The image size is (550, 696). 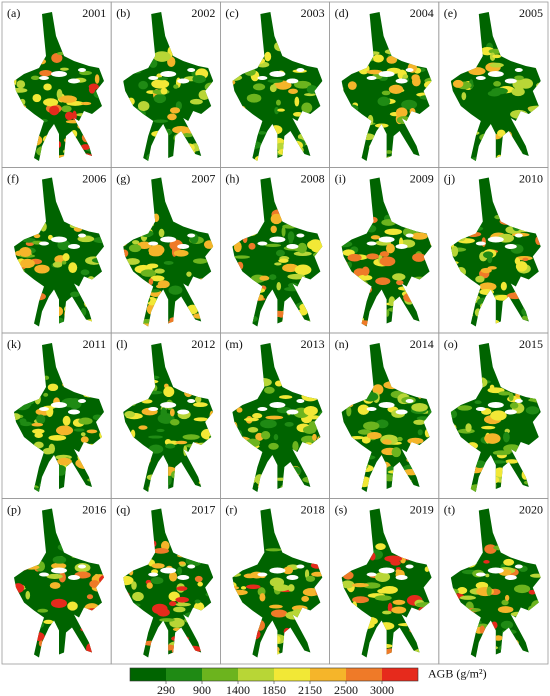 What do you see at coordinates (531, 344) in the screenshot?
I see `panel-year: 2015` at bounding box center [531, 344].